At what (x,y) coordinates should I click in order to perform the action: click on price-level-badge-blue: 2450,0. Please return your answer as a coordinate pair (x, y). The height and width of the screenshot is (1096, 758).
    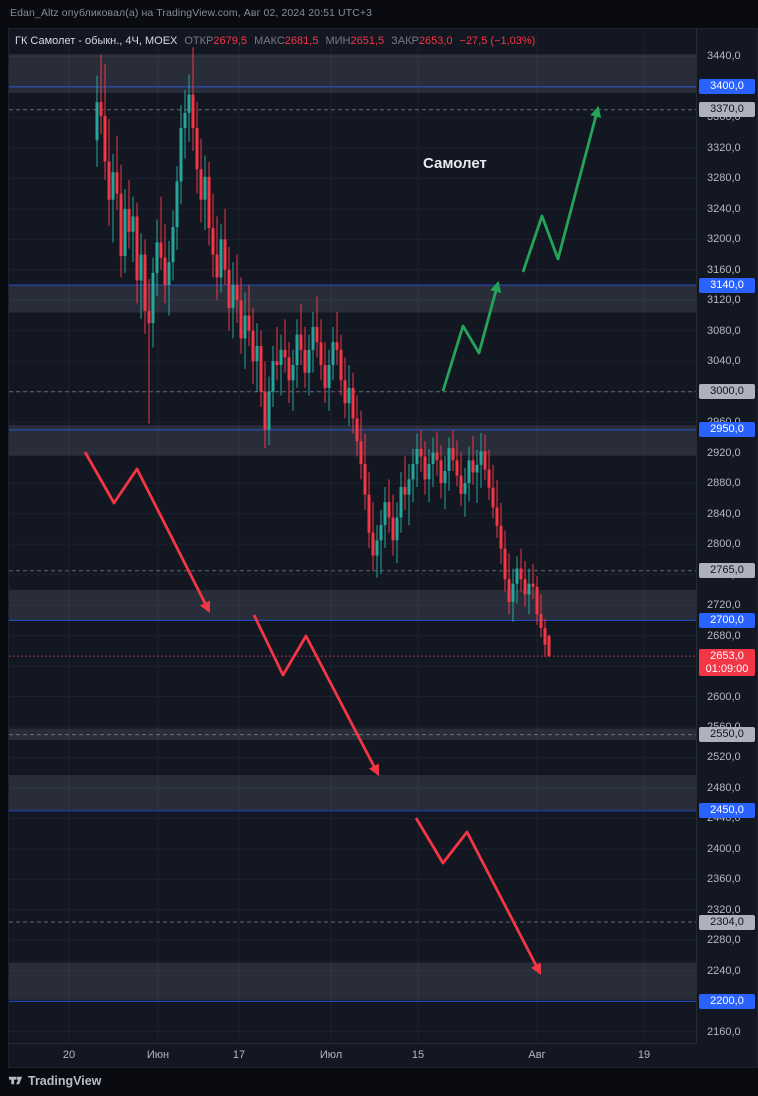
    Looking at the image, I should click on (727, 811).